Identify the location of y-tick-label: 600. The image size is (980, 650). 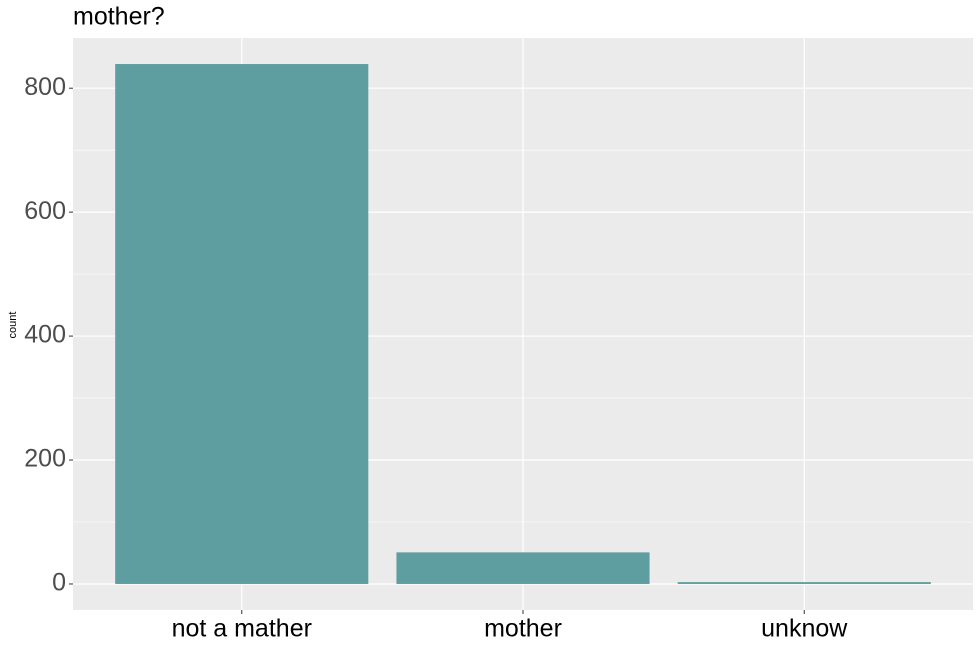
(45, 211).